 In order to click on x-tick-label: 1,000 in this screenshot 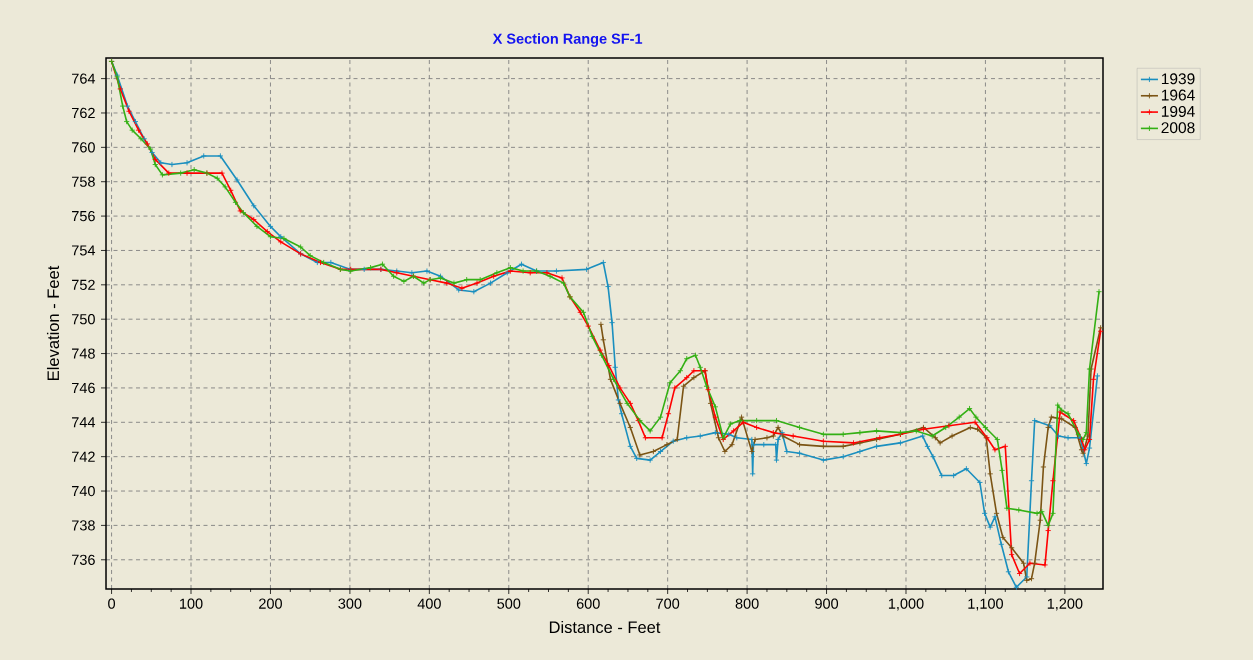, I will do `click(906, 604)`.